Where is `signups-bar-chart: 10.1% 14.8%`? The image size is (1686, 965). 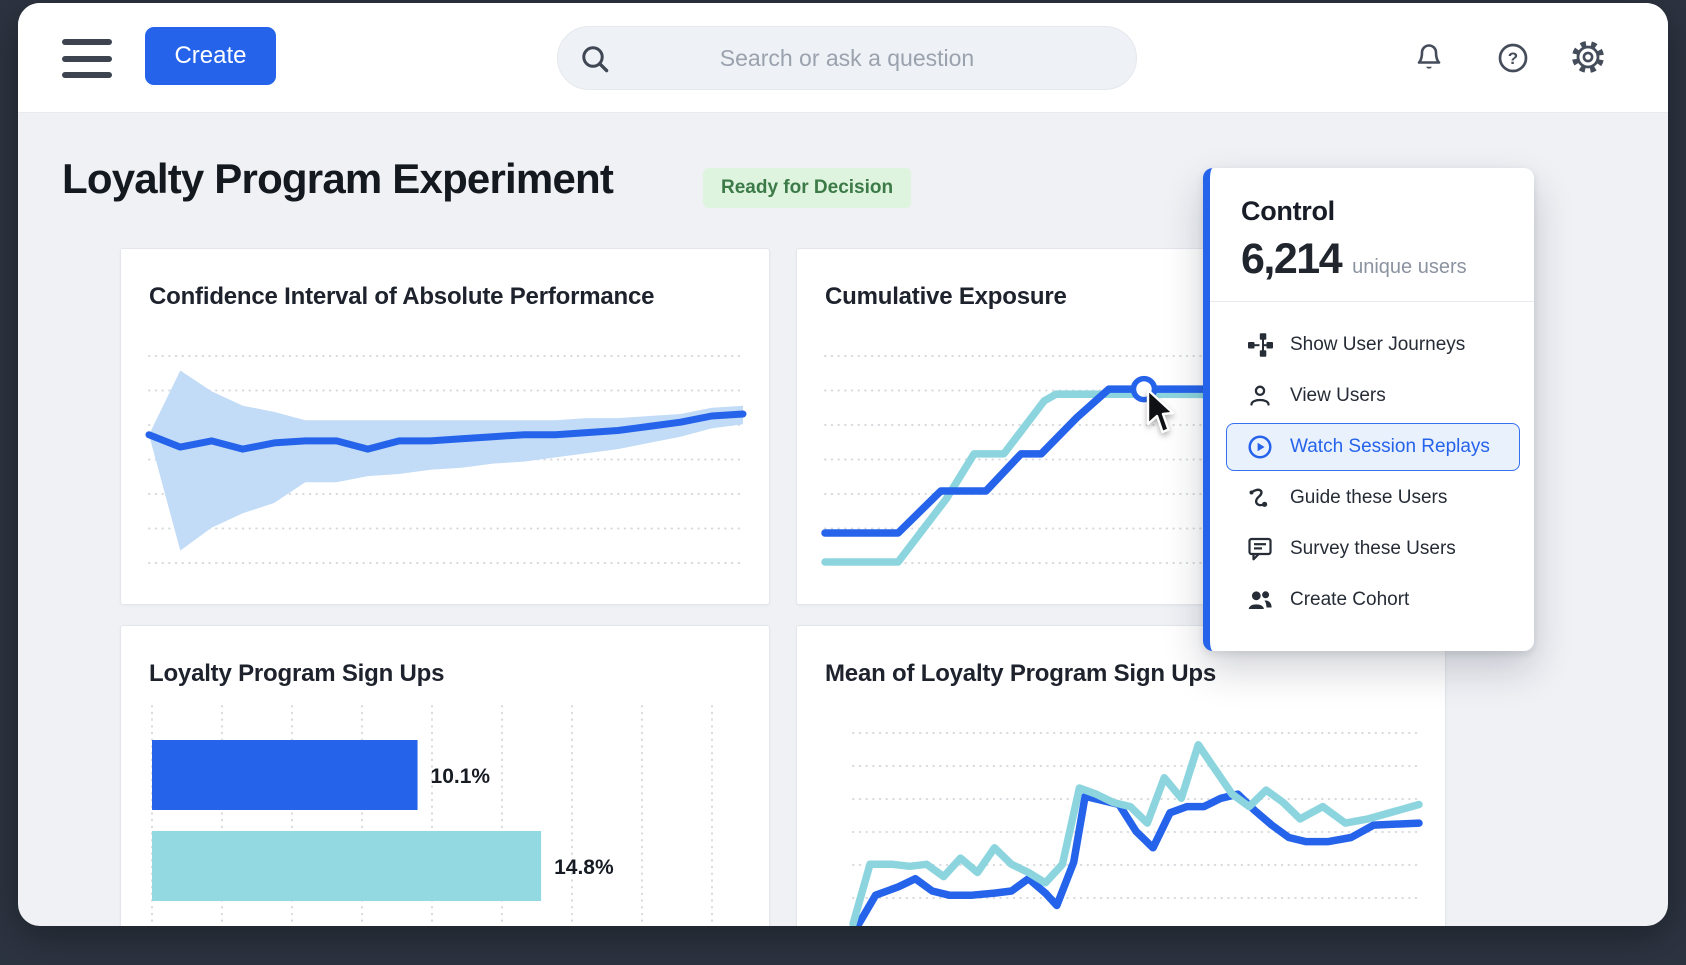
signups-bar-chart: 10.1% 14.8% is located at coordinates (445, 776).